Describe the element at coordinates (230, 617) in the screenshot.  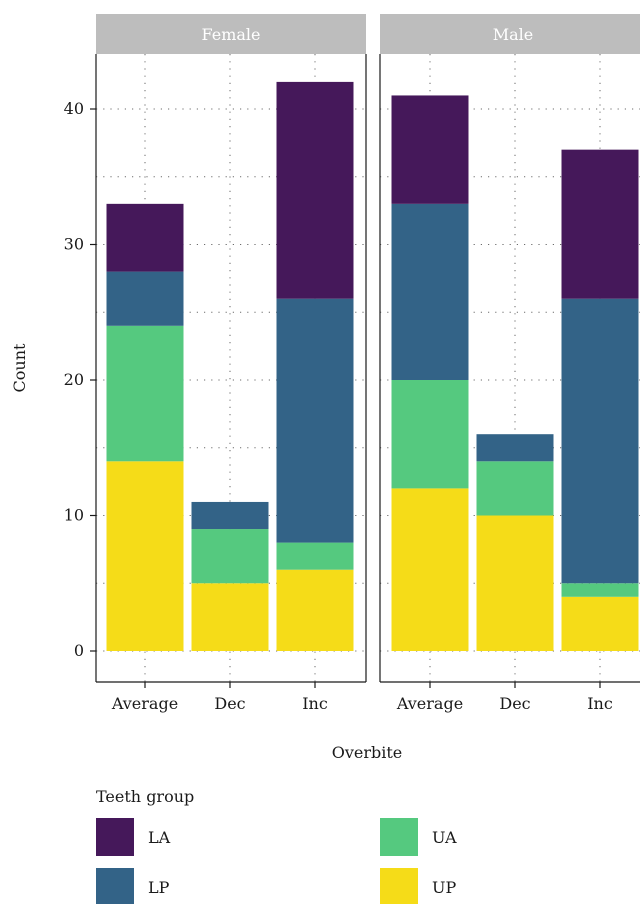
I see `bar-female-dec-up` at that location.